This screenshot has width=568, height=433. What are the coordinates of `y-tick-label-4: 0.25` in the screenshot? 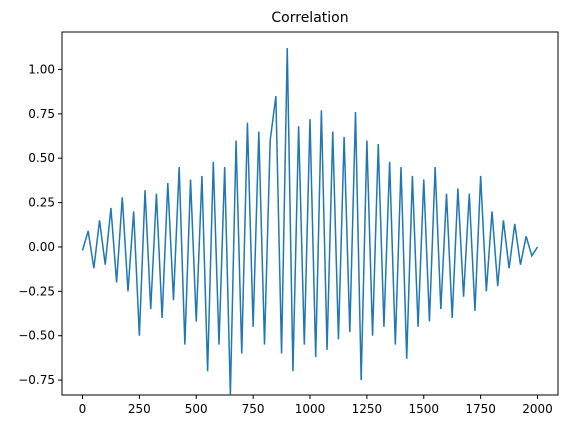 It's located at (41, 203).